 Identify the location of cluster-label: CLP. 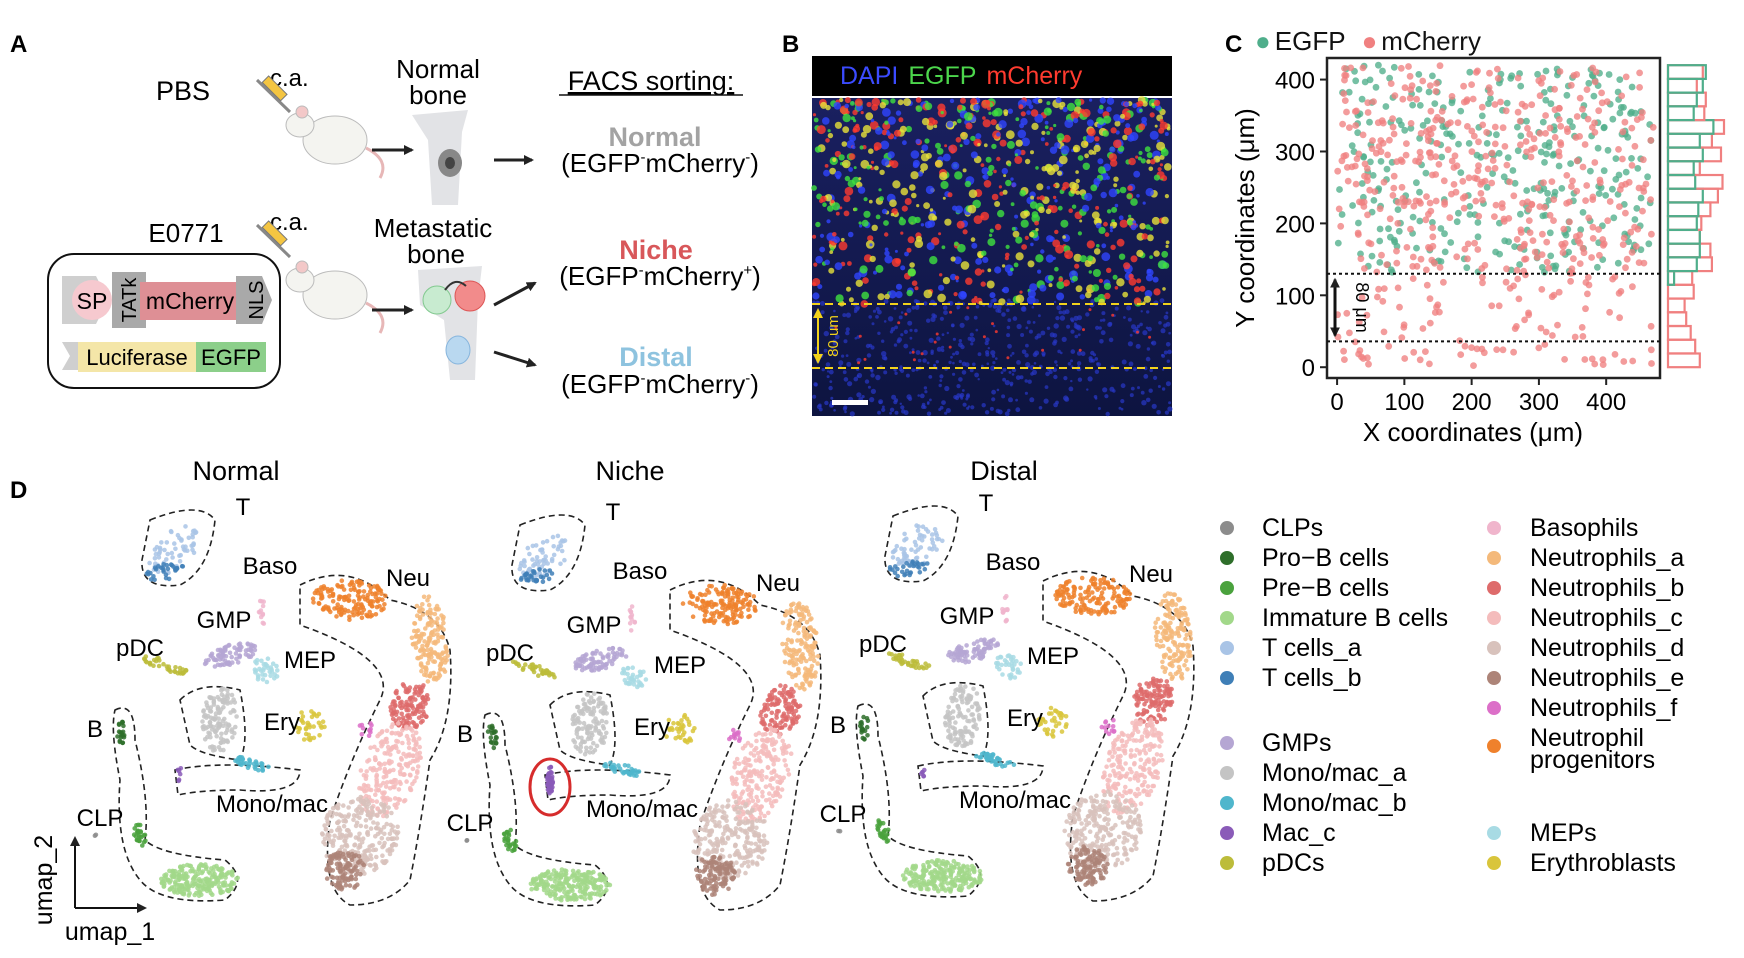
(100, 818).